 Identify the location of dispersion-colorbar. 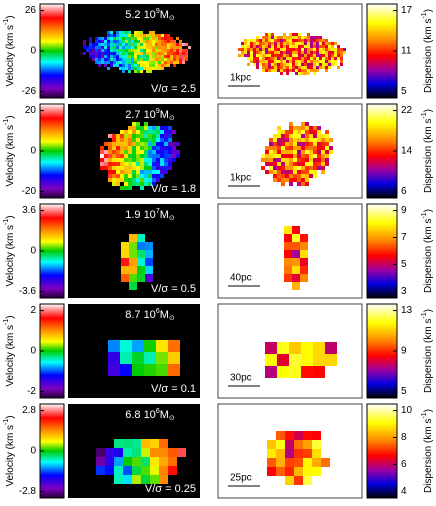
(382, 151).